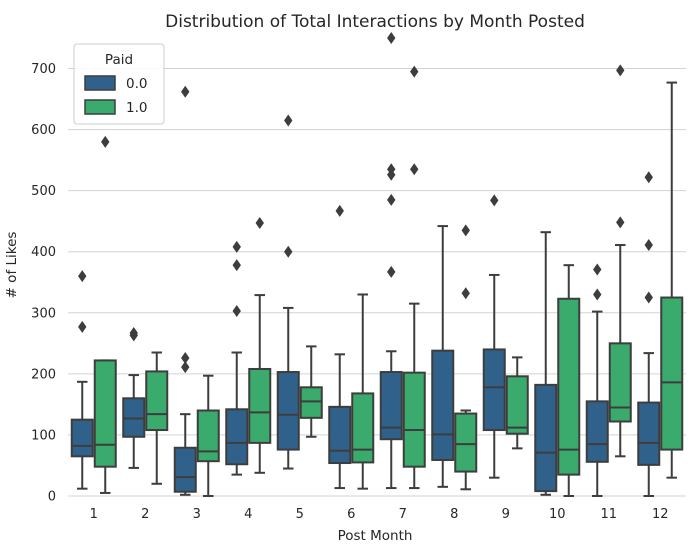 The width and height of the screenshot is (691, 547). What do you see at coordinates (391, 261) in the screenshot?
I see `box-month-7-series-0.0` at bounding box center [391, 261].